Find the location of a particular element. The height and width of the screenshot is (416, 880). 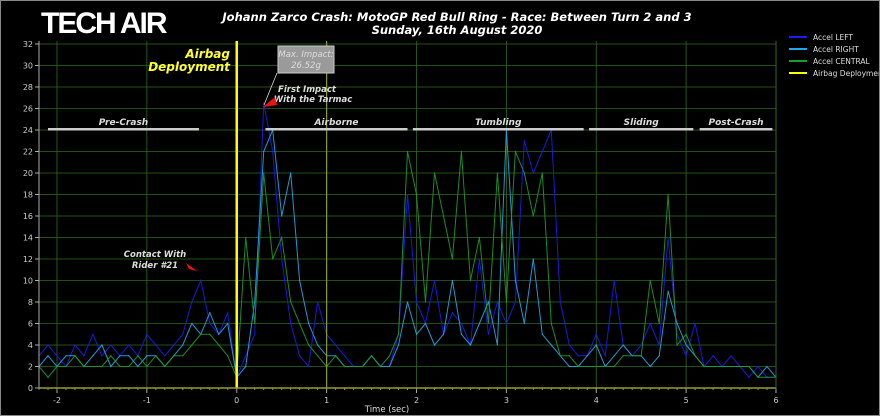

contact-label-1: Contact With is located at coordinates (155, 255).